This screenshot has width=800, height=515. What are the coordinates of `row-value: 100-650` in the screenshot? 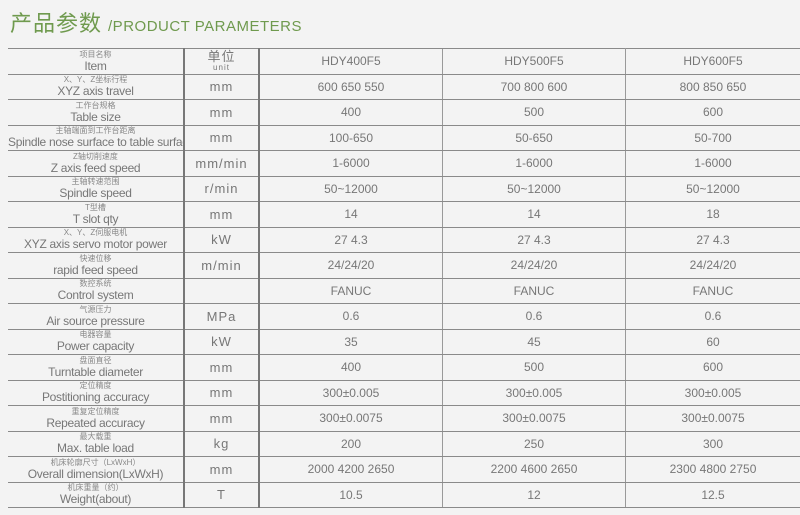 It's located at (351, 137).